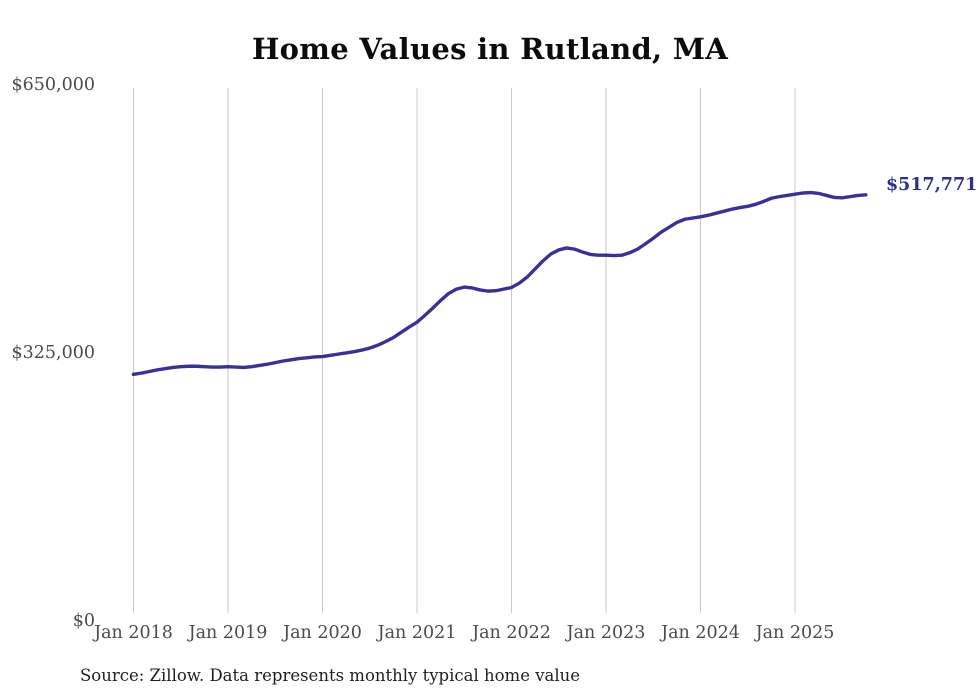 This screenshot has width=980, height=699. What do you see at coordinates (795, 633) in the screenshot?
I see `x-axis-label-jan-2025: Jan 2025` at bounding box center [795, 633].